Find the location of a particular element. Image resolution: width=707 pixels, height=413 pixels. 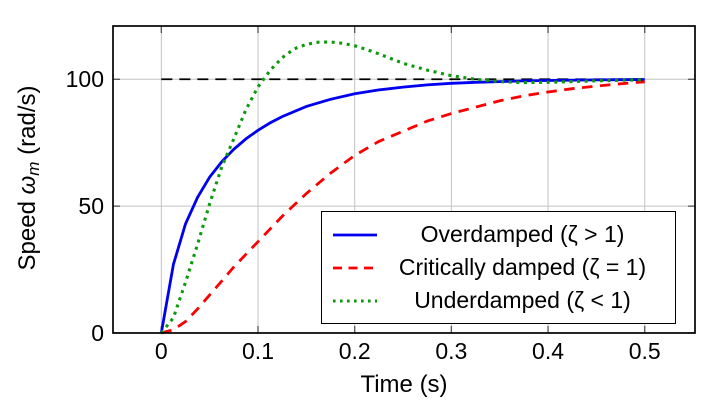

underdamped-line-sample-icon is located at coordinates (355, 300).